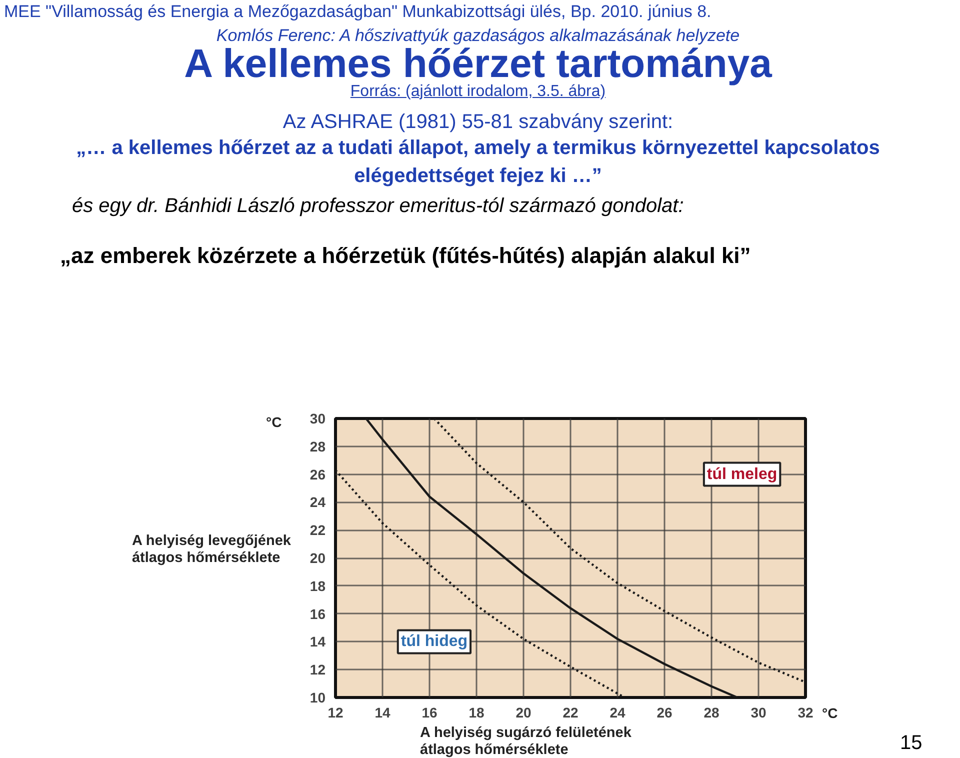 The width and height of the screenshot is (960, 758). Describe the element at coordinates (911, 743) in the screenshot. I see `text: 15` at that location.